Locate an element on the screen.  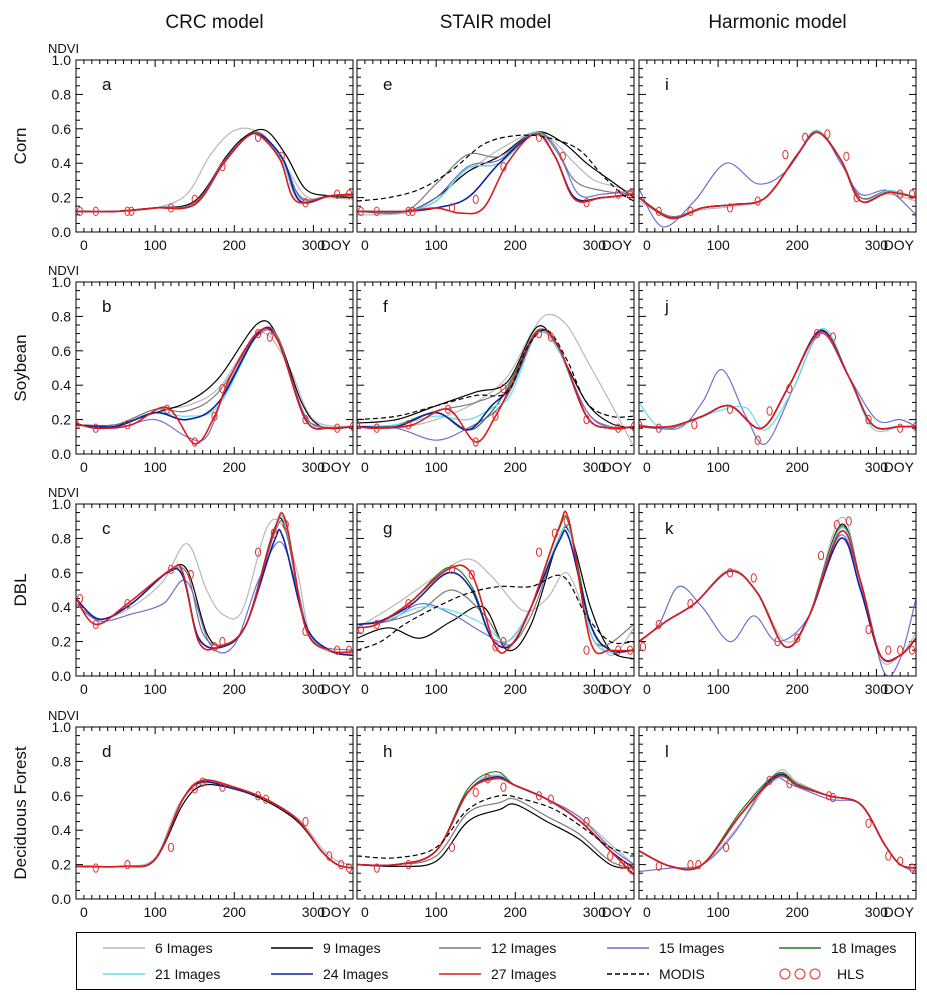
series-i21-i is located at coordinates (777, 174).